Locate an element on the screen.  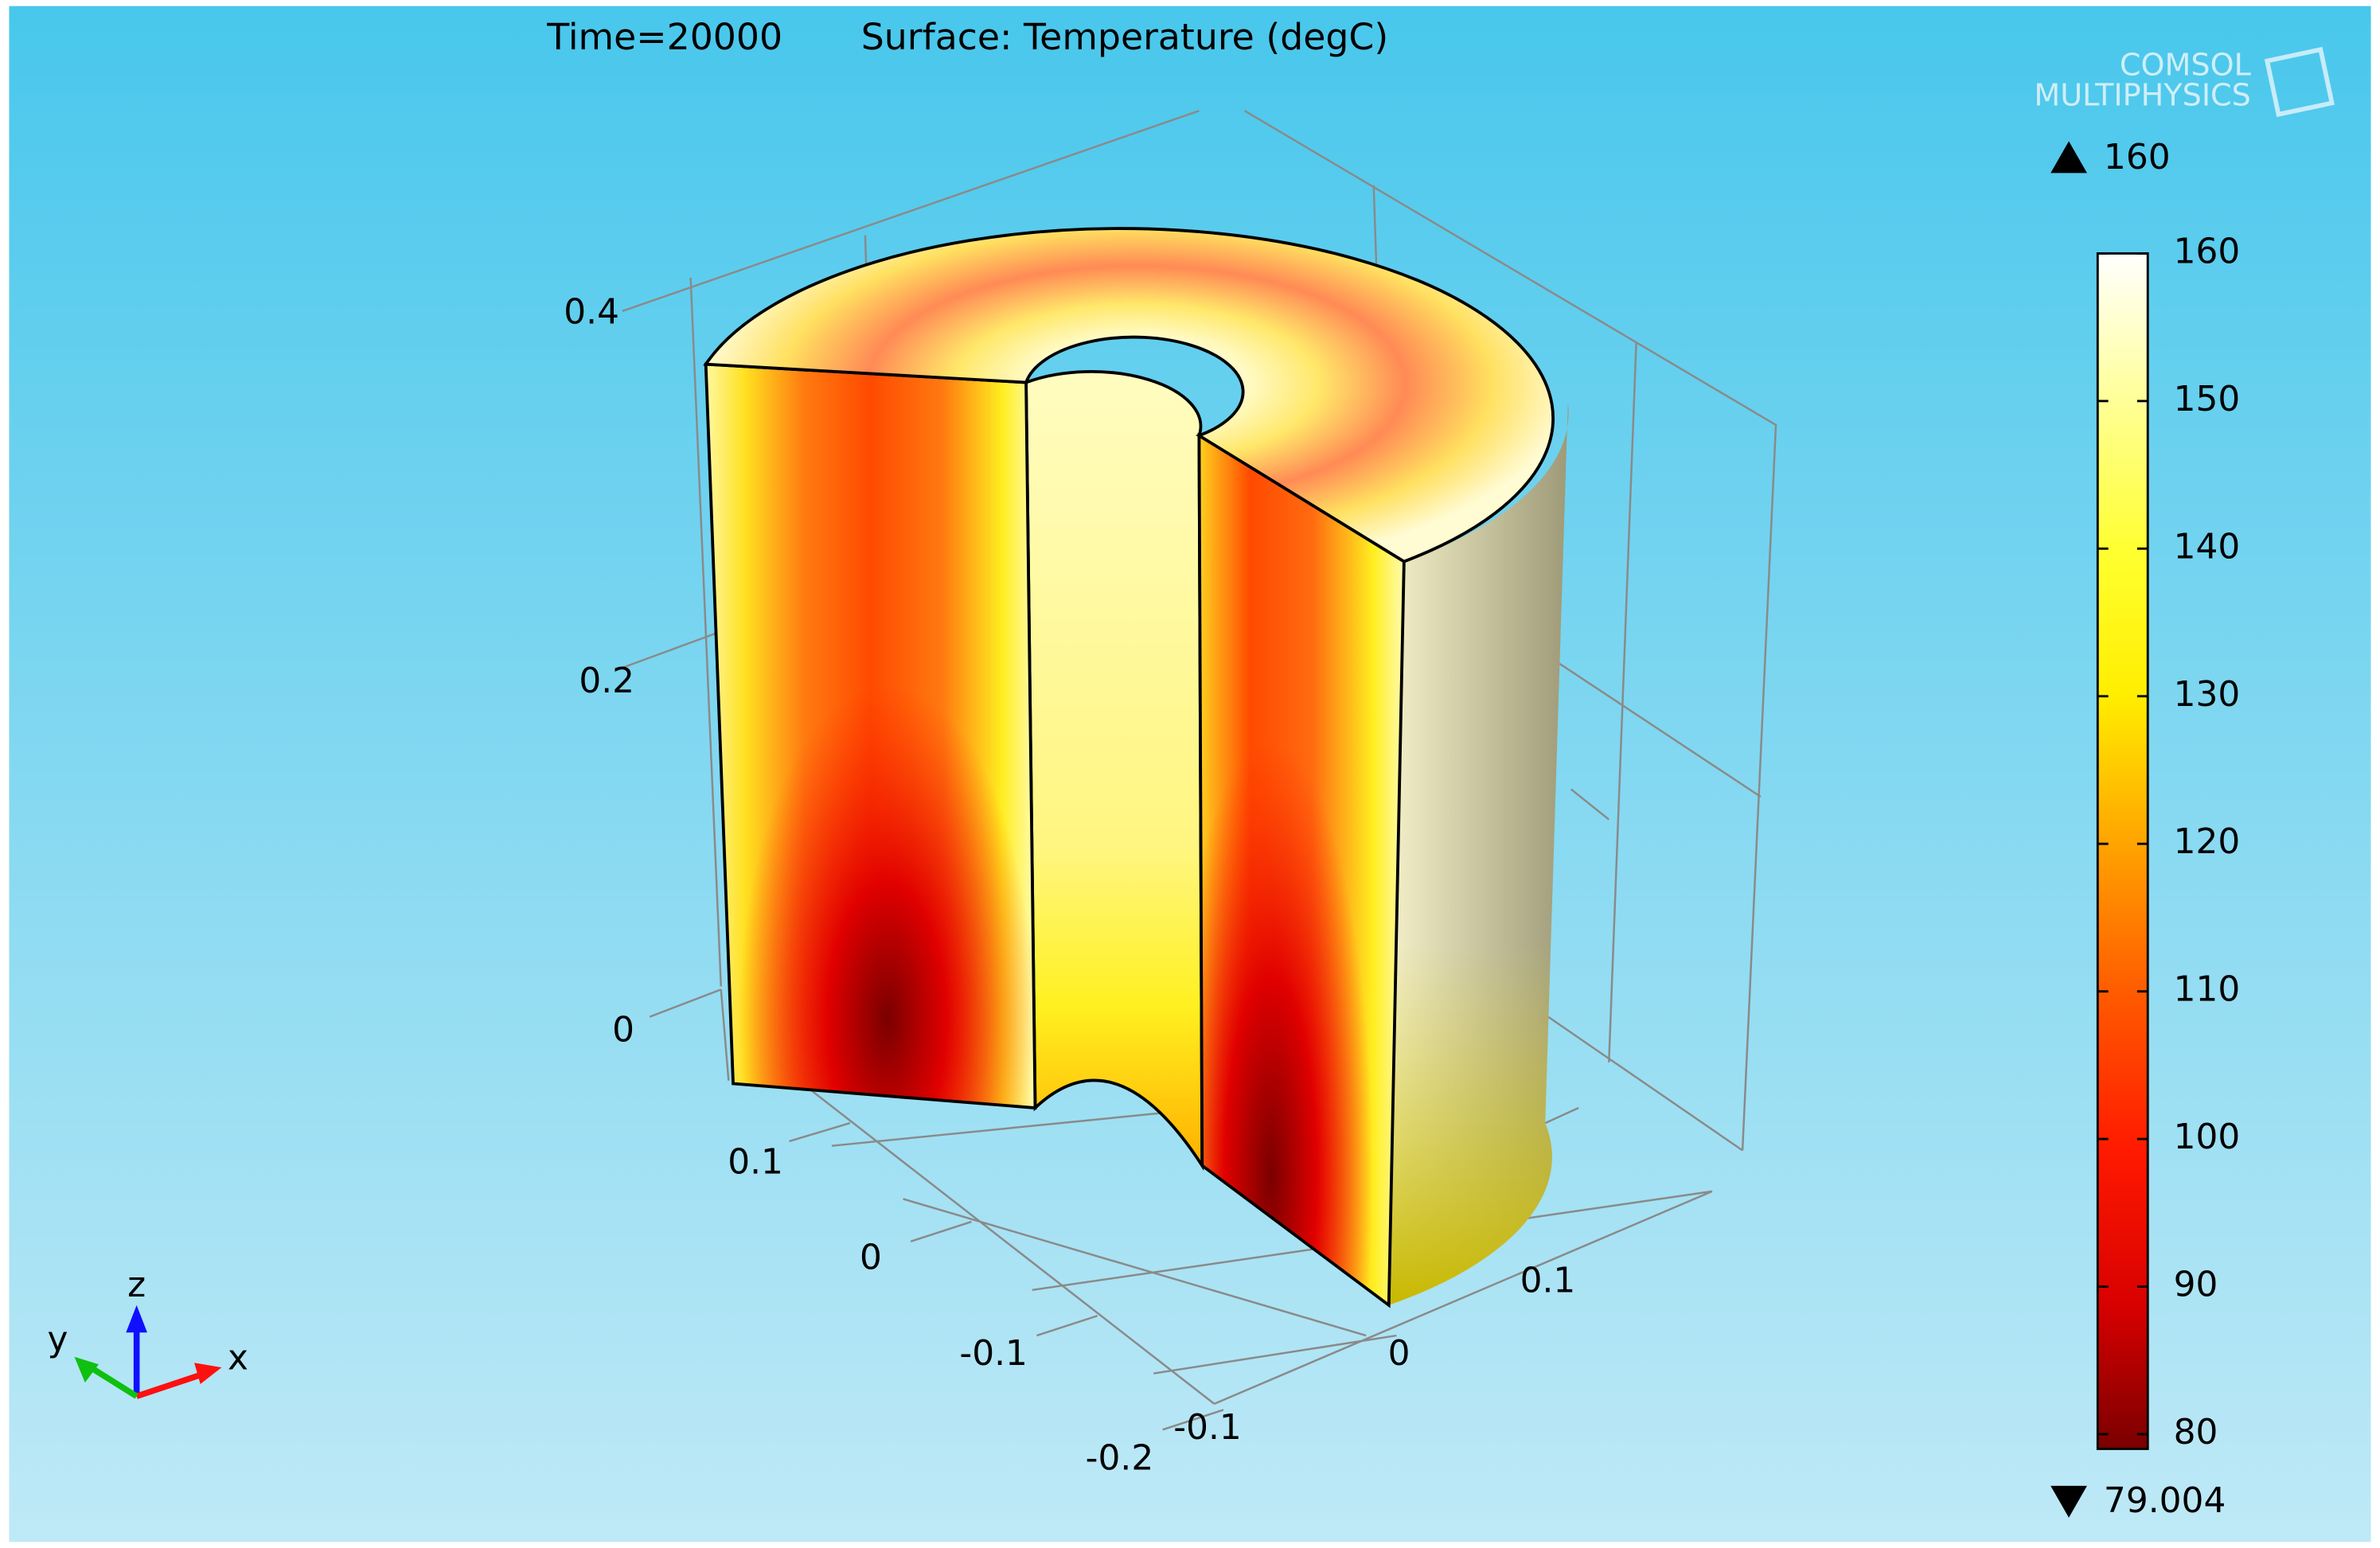
top-face is located at coordinates (1129, 395).